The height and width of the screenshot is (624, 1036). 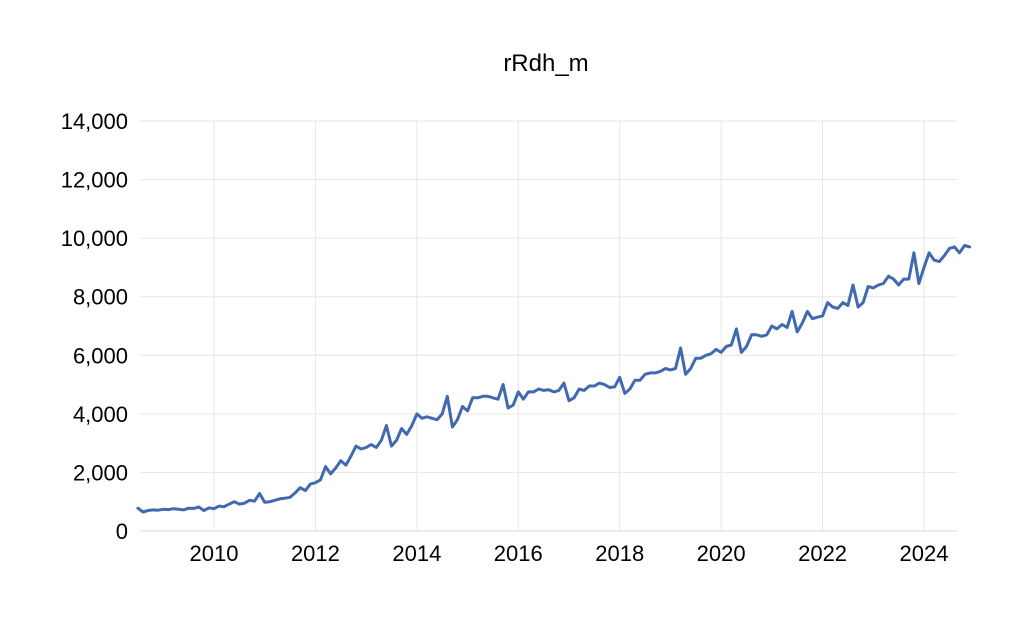 What do you see at coordinates (214, 553) in the screenshot?
I see `x-tick-label: 2010` at bounding box center [214, 553].